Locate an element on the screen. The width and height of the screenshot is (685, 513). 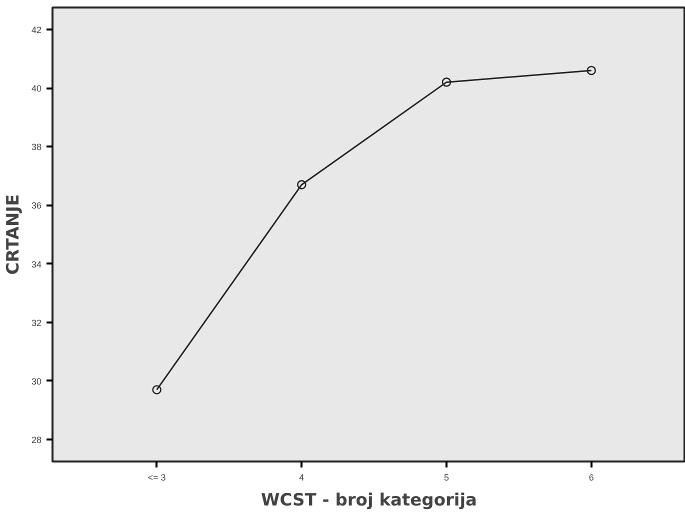
y-tick-label: 42 is located at coordinates (36, 29).